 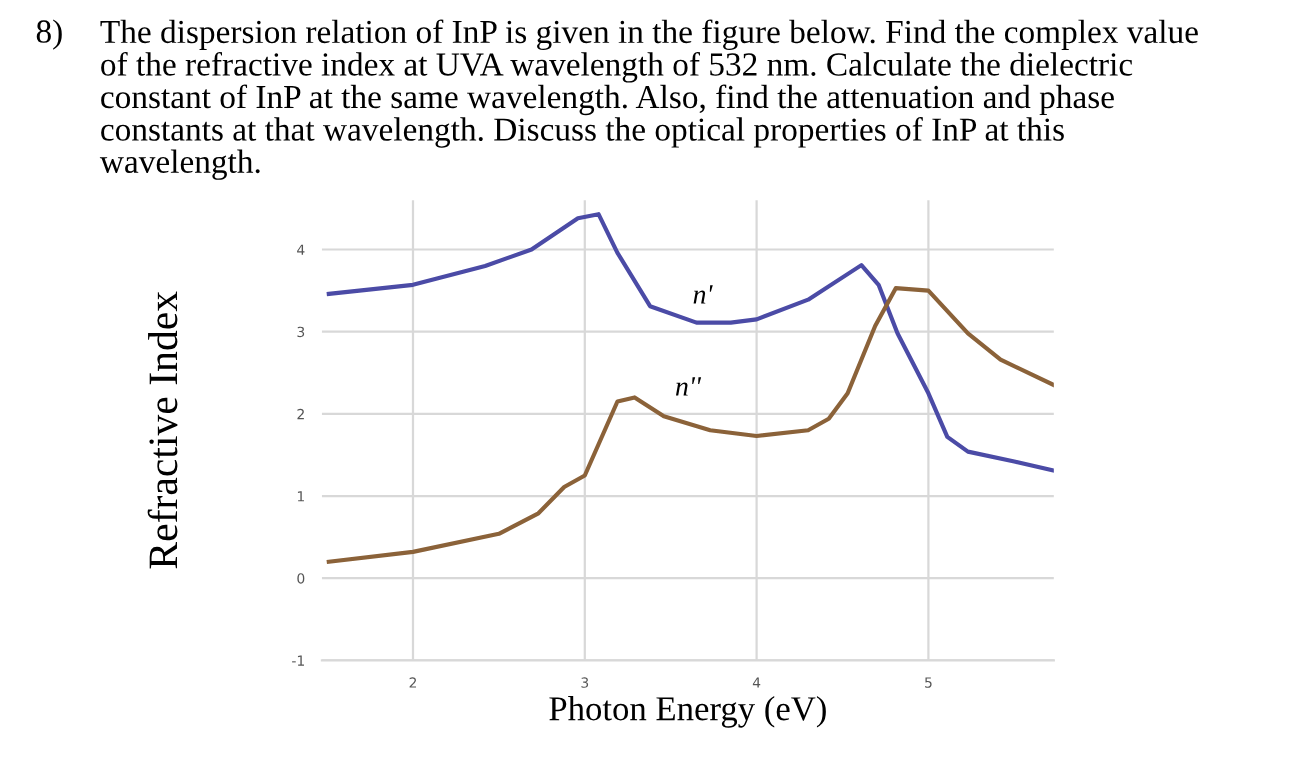 I want to click on x-axis-title: Photon Energy (eV), so click(x=687, y=712).